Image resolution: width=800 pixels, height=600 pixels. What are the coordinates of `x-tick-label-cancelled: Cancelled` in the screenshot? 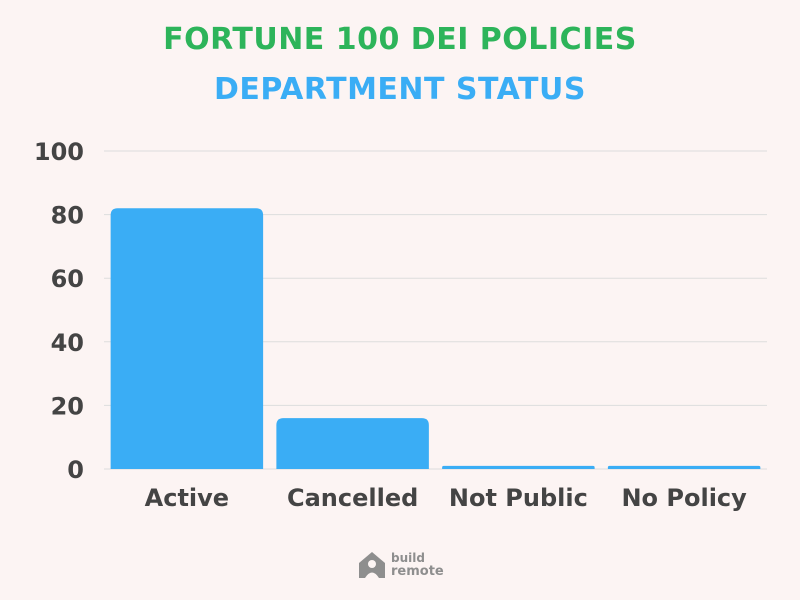 It's located at (352, 498).